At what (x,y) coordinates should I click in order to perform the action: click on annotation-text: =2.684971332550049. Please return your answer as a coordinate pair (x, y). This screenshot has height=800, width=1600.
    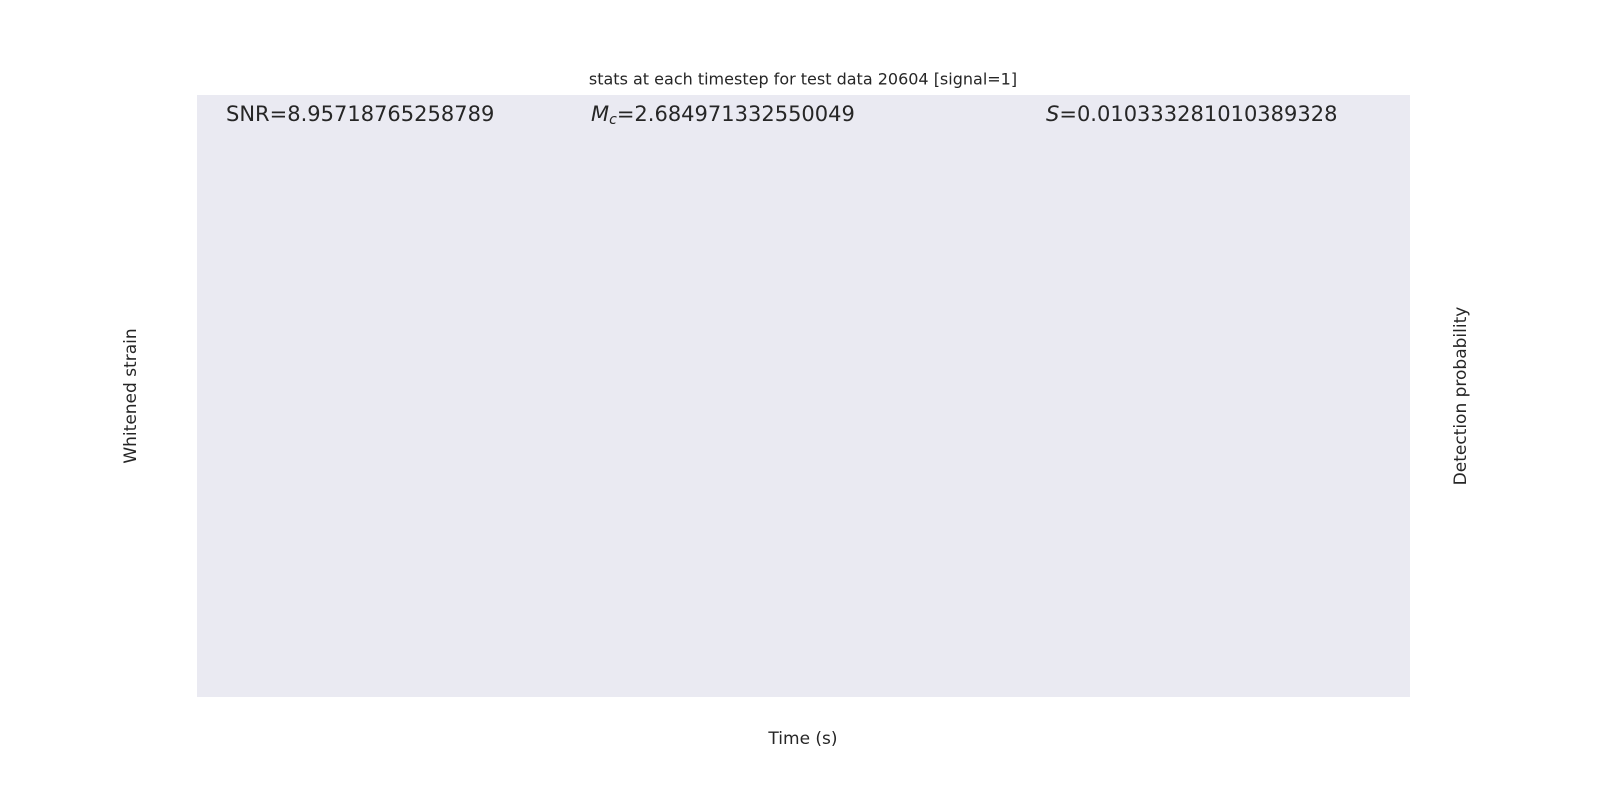
    Looking at the image, I should click on (736, 114).